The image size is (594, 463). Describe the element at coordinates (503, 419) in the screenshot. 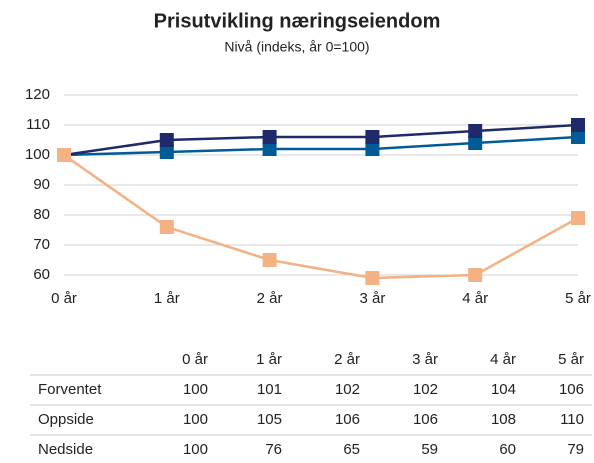

I see `table-cell: 108` at that location.